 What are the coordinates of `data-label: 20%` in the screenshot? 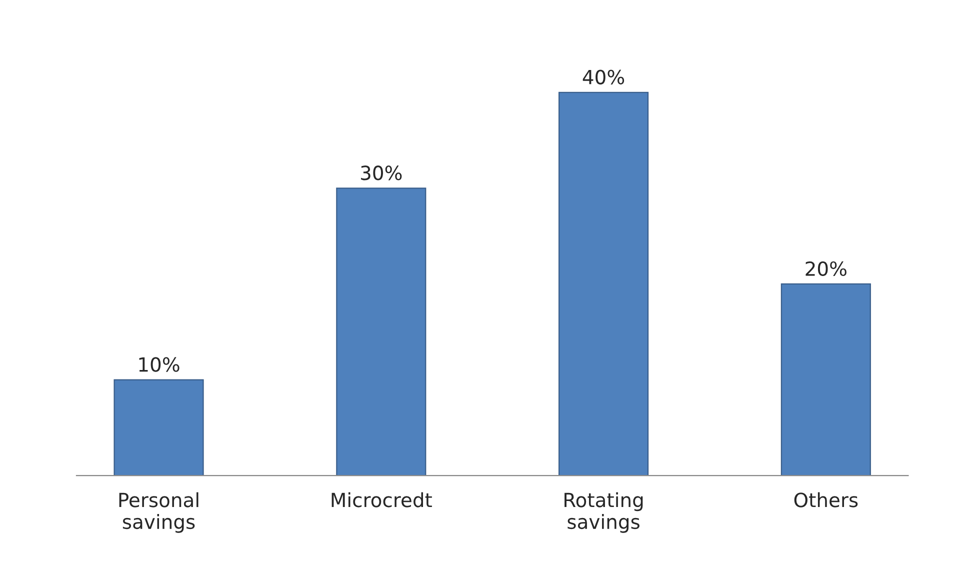 It's located at (826, 268).